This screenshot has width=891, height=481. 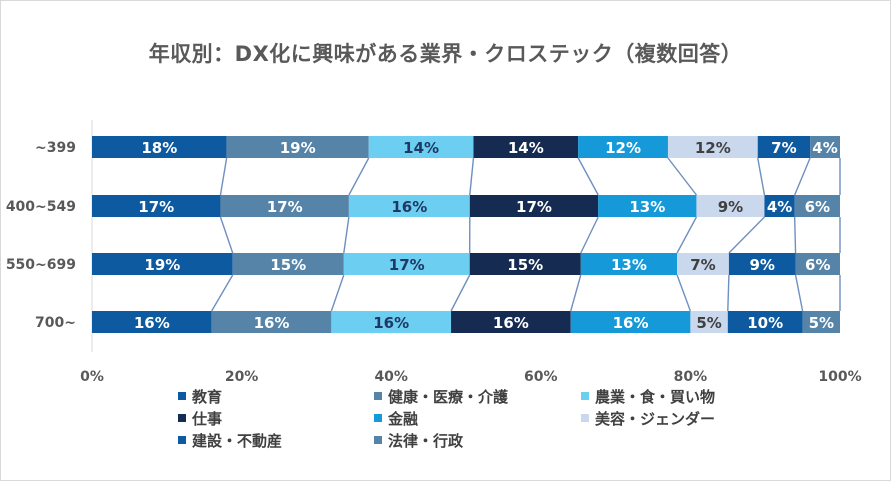 What do you see at coordinates (655, 418) in the screenshot?
I see `legend-label: 美容・ジェンダー` at bounding box center [655, 418].